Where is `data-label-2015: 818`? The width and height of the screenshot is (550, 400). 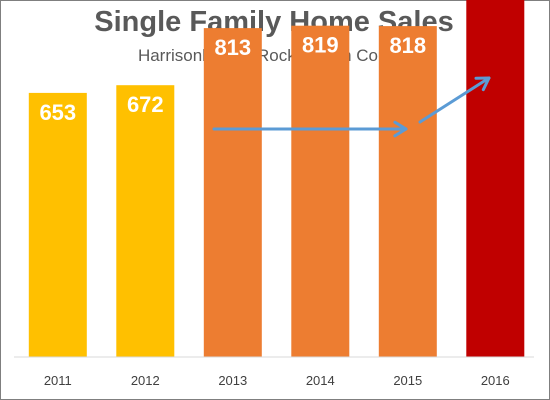
data-label-2015: 818 is located at coordinates (407, 45).